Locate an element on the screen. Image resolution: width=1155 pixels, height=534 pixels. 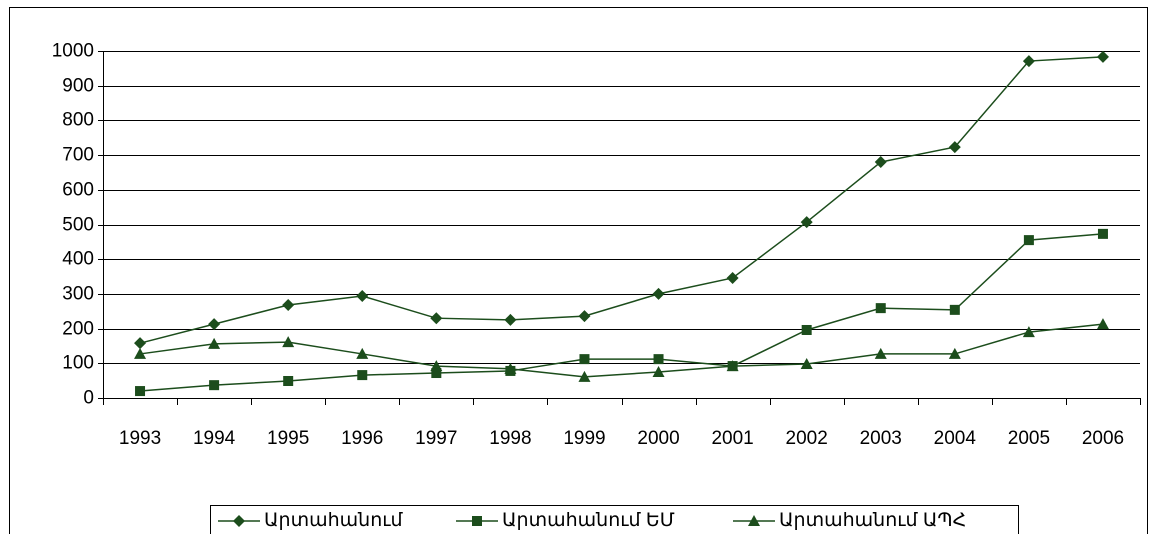
y-tick-label: 600 is located at coordinates (78, 190).